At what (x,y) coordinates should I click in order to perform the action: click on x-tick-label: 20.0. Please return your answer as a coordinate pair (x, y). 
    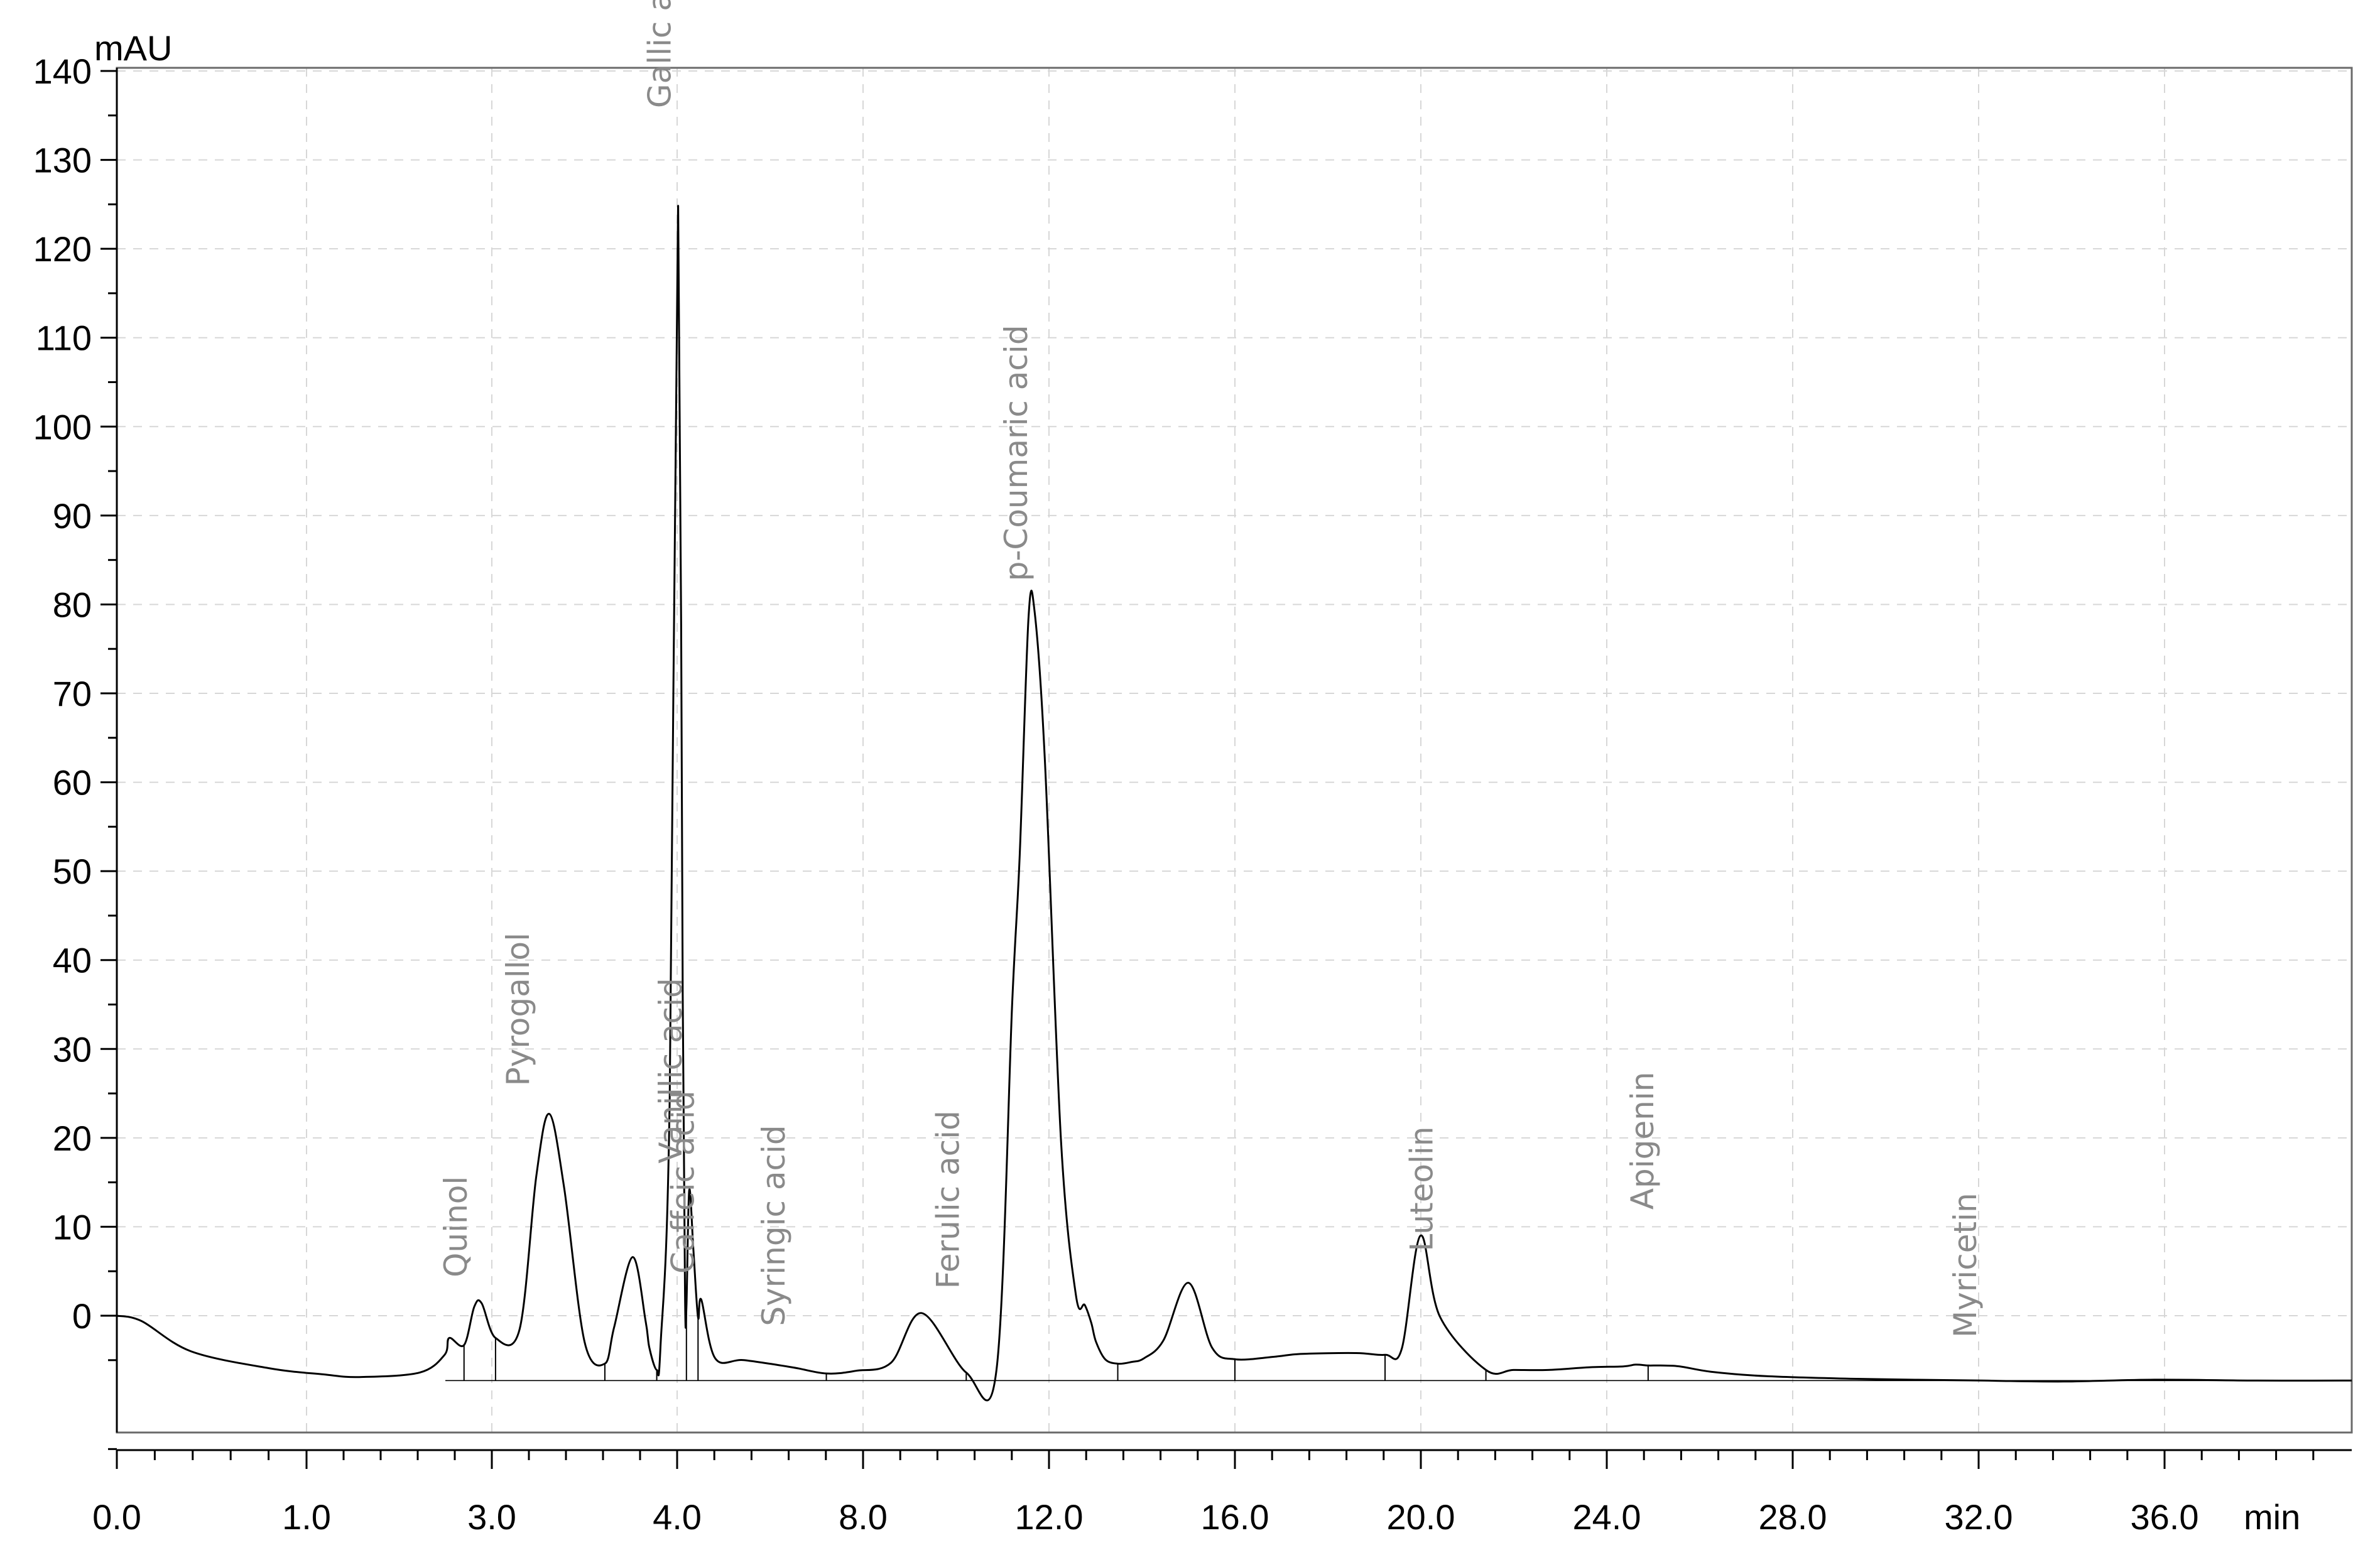
    Looking at the image, I should click on (1421, 1517).